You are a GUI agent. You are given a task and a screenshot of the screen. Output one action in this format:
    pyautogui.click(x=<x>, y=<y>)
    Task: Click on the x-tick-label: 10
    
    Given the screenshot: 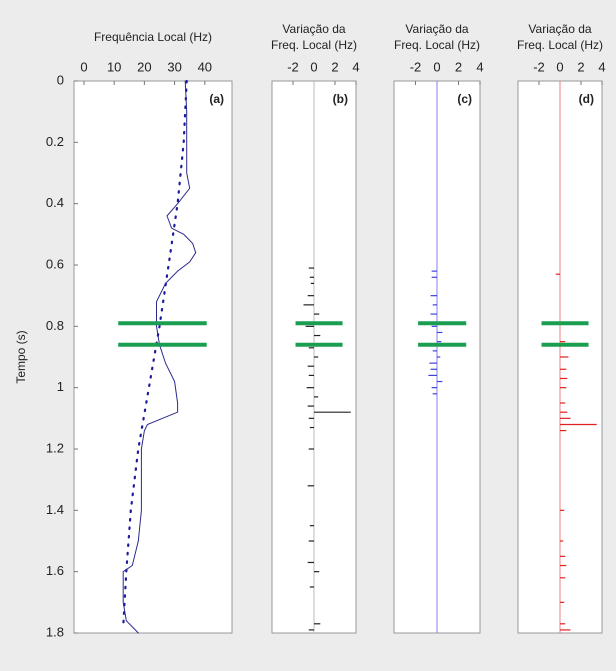 What is the action you would take?
    pyautogui.click(x=114, y=66)
    